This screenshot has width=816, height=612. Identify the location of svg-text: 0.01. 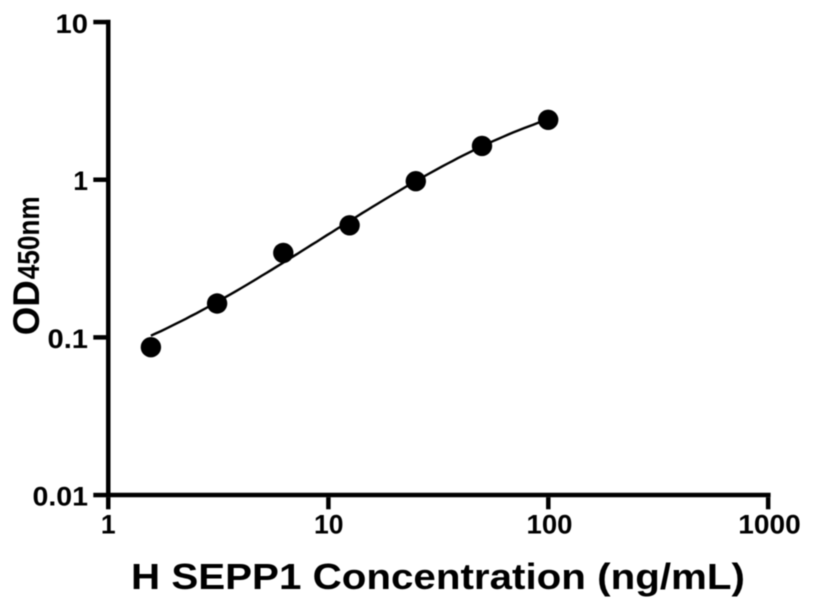
(61, 497).